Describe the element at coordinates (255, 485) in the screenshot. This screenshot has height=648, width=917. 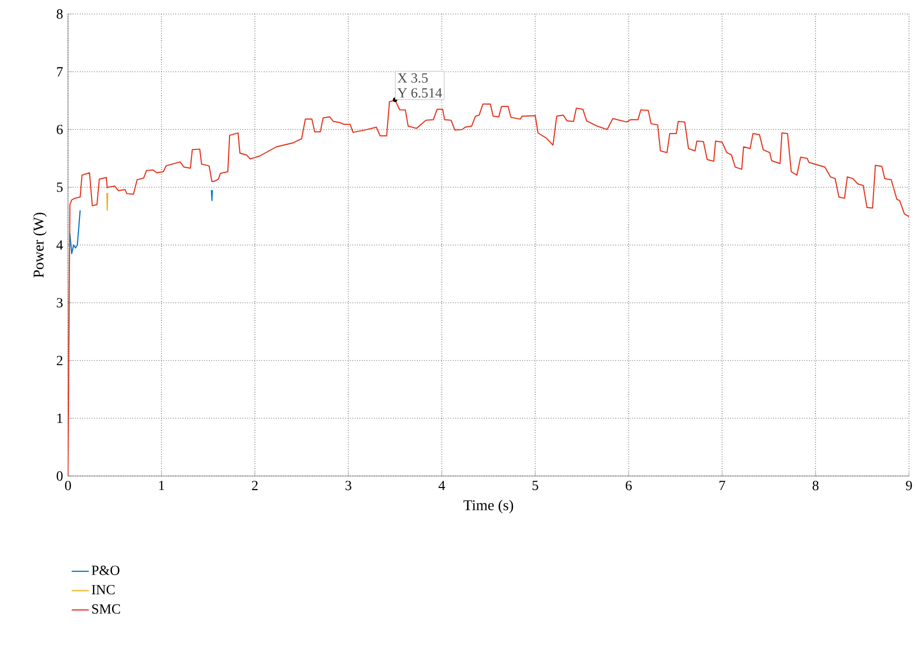
I see `x-tick-label: 2` at that location.